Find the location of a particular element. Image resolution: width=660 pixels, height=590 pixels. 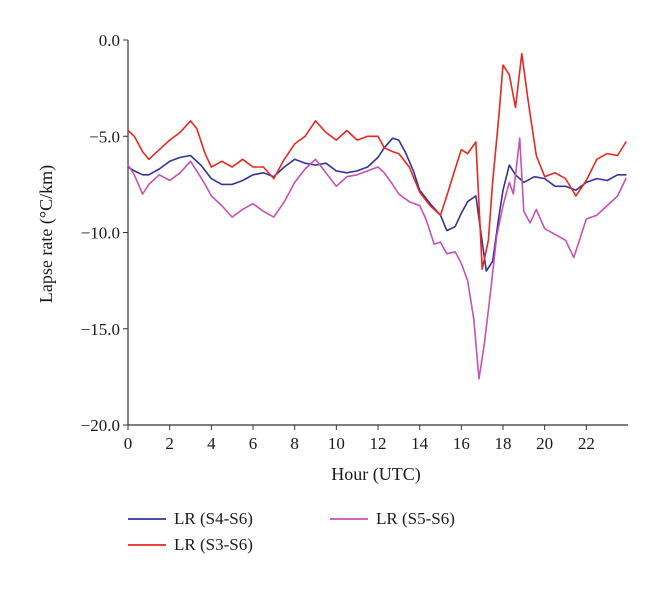

x-tick-label: 10 is located at coordinates (336, 443).